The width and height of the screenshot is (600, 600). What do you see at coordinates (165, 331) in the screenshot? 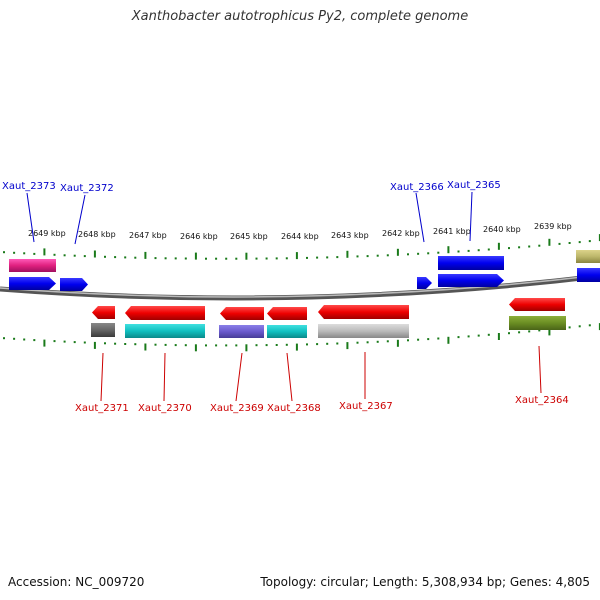
I see `gene-xaut2370-feature` at bounding box center [165, 331].